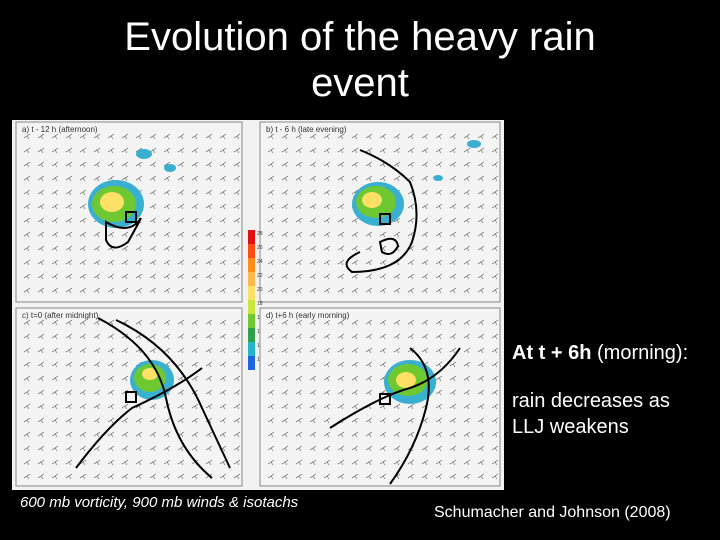 The width and height of the screenshot is (720, 540). I want to click on panel-b-label: b) t - 6 h (late evening), so click(306, 129).